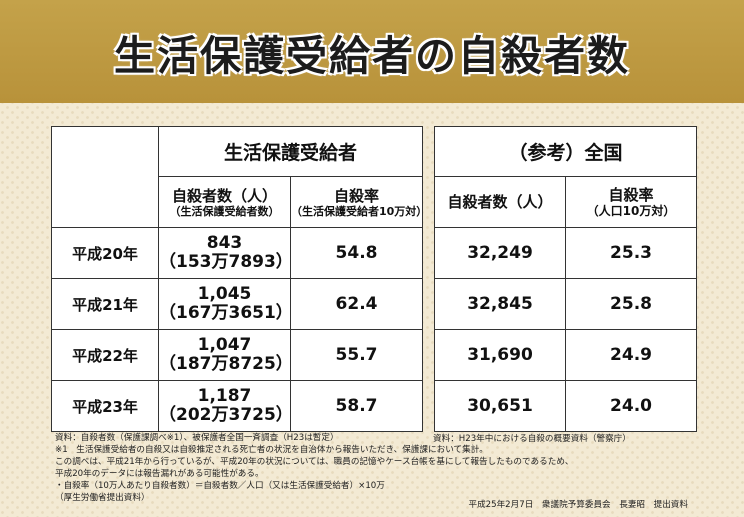  What do you see at coordinates (578, 505) in the screenshot?
I see `footer-source: 平成25年2月7日 衆議院予算委員会 長妻昭 提出資料` at bounding box center [578, 505].